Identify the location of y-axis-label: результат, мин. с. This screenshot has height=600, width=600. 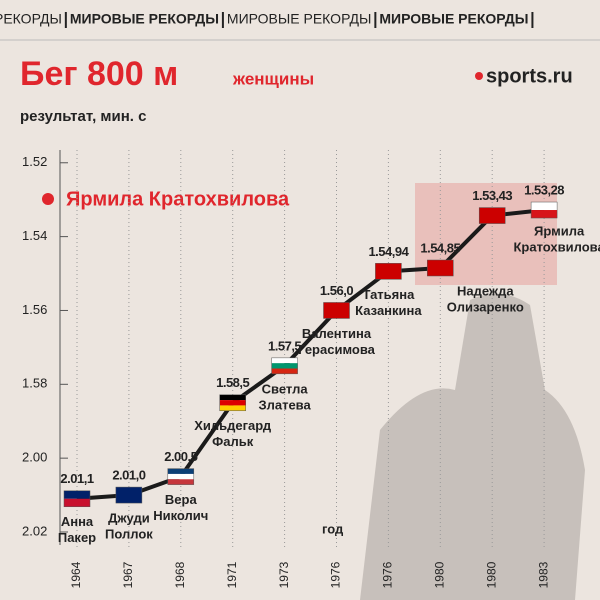
(83, 116).